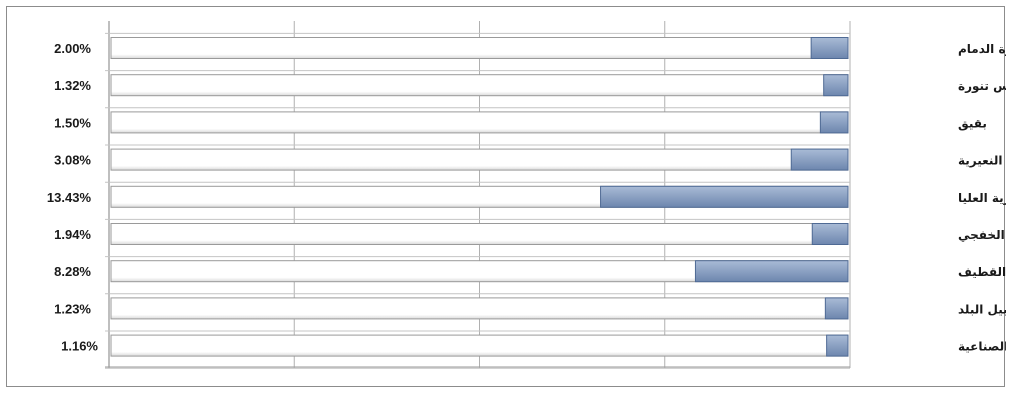 This screenshot has width=1012, height=394. What do you see at coordinates (982, 309) in the screenshot?
I see `category-label: الجبيل البلد` at bounding box center [982, 309].